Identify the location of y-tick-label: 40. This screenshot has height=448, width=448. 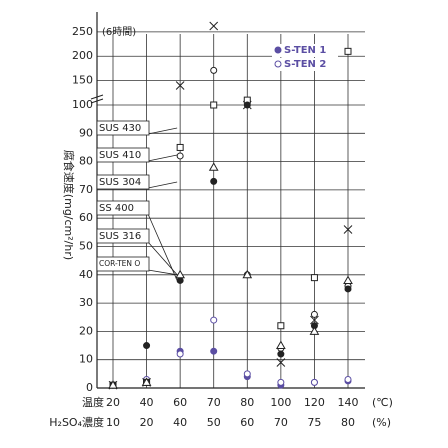
(86, 274).